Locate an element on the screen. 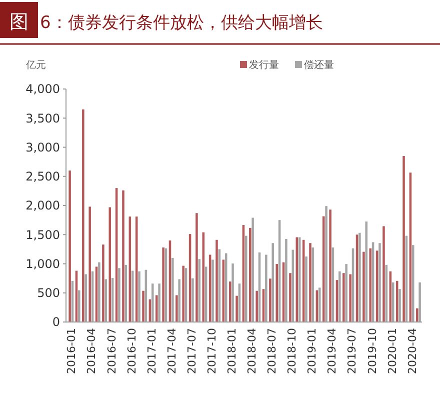 This screenshot has width=440, height=415. x-tick-label: 2016-04 is located at coordinates (91, 351).